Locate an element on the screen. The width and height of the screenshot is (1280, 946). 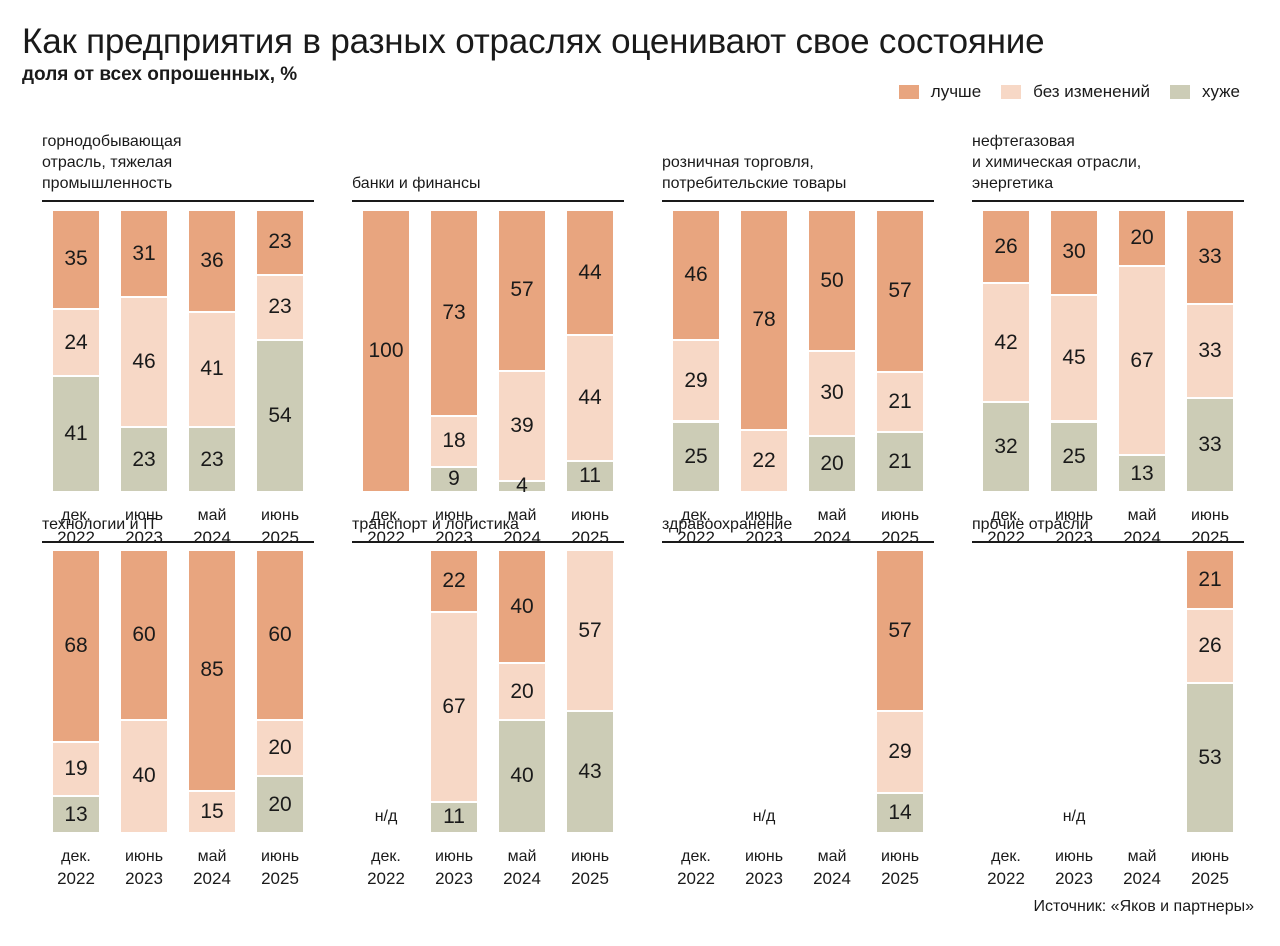
bar-value-label: 14 is located at coordinates (900, 813).